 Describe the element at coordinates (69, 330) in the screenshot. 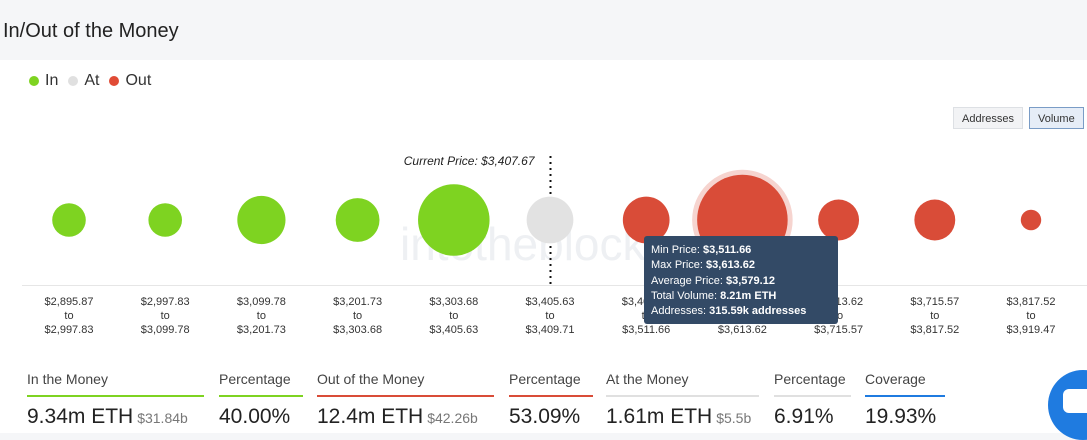

I see `tick-label-to: $2,997.83` at that location.